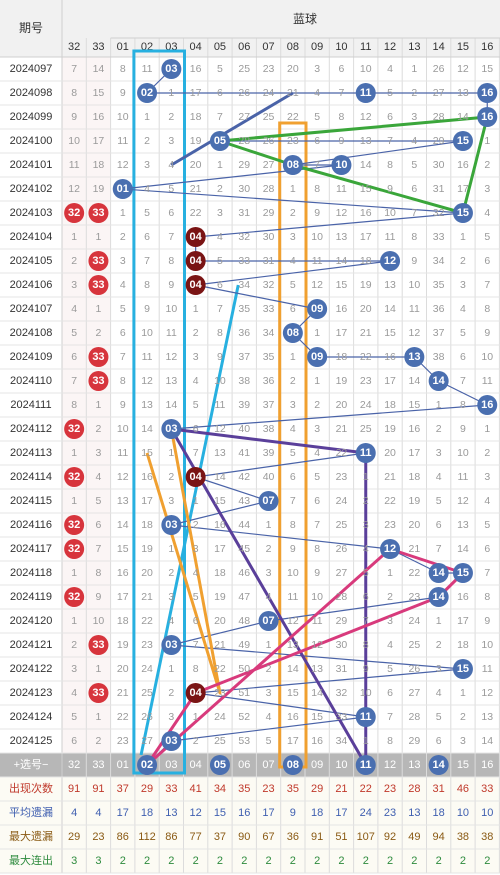  Describe the element at coordinates (31, 237) in the screenshot. I see `period-cell: 2024104` at that location.